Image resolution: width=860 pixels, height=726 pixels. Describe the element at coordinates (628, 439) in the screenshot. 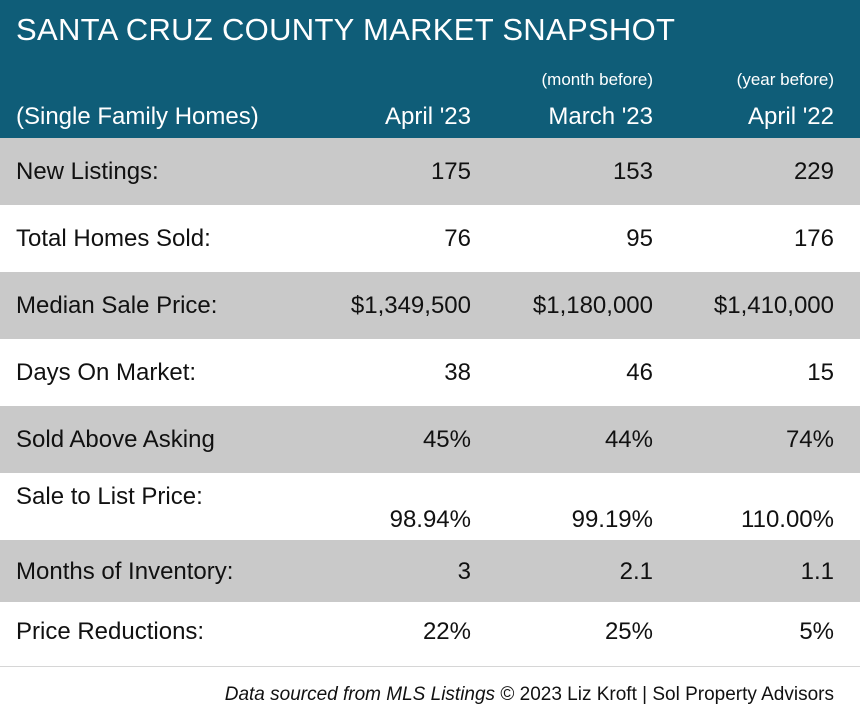

I see `cell-value: 44%` at that location.